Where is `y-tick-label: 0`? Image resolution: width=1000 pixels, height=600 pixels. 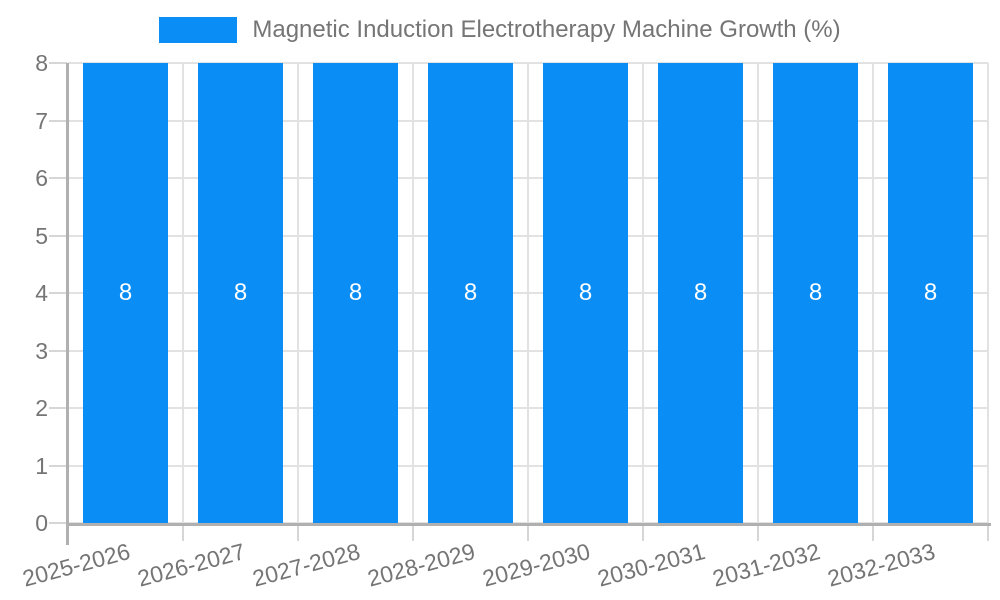 y-tick-label: 0 is located at coordinates (41, 523).